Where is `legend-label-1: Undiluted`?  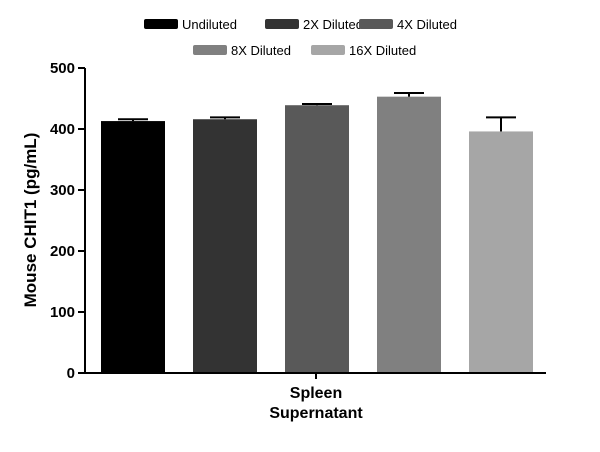 legend-label-1: Undiluted is located at coordinates (209, 24).